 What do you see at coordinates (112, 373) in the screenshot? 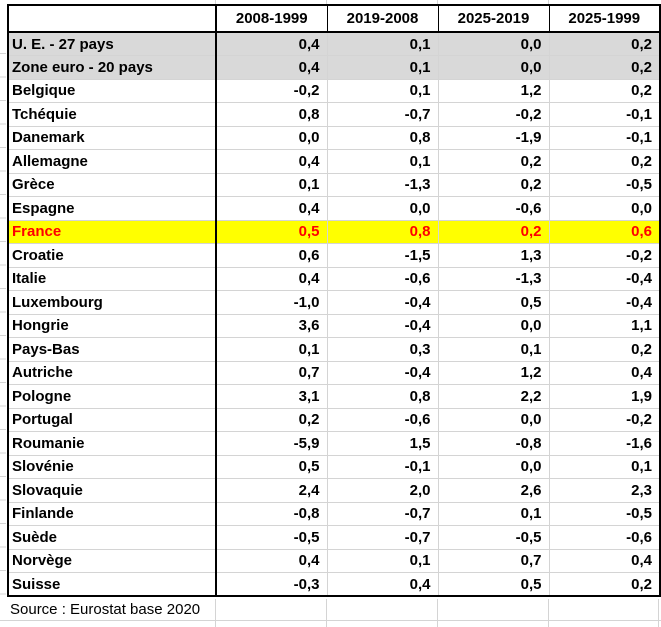
I see `row-label: Autriche` at bounding box center [112, 373].